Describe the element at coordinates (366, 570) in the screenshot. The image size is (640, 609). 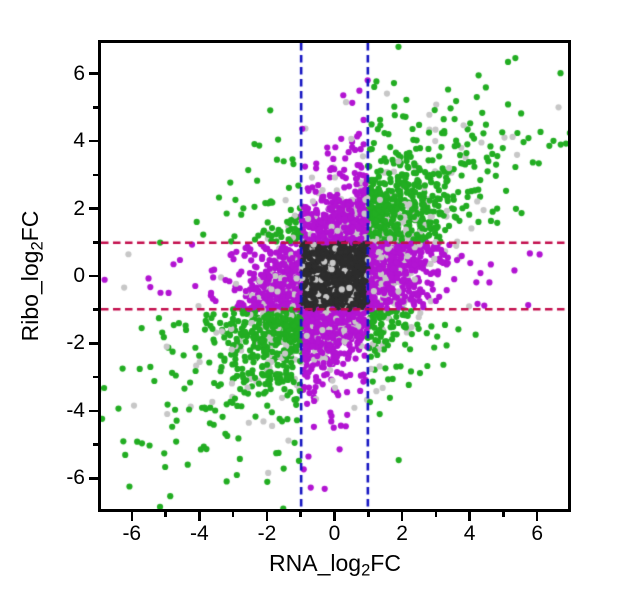
I see `x-axis-label-subscript: 2` at that location.